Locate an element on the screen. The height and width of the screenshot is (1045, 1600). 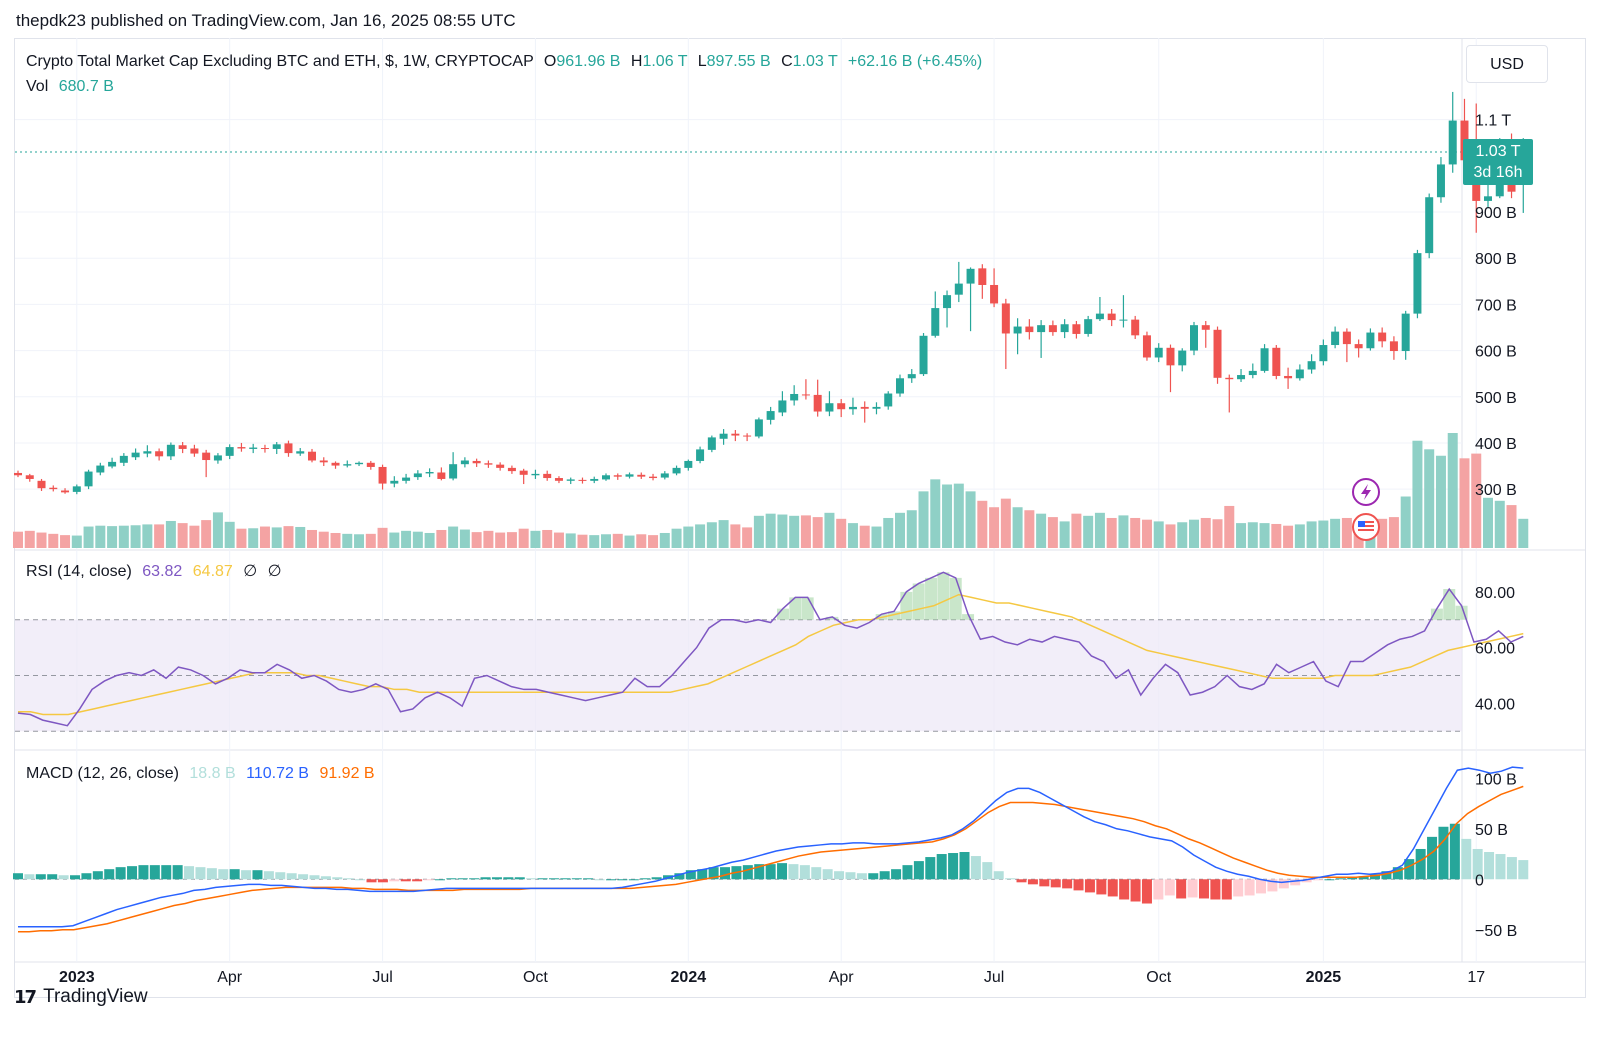
close-value: 1.03 T is located at coordinates (815, 61).